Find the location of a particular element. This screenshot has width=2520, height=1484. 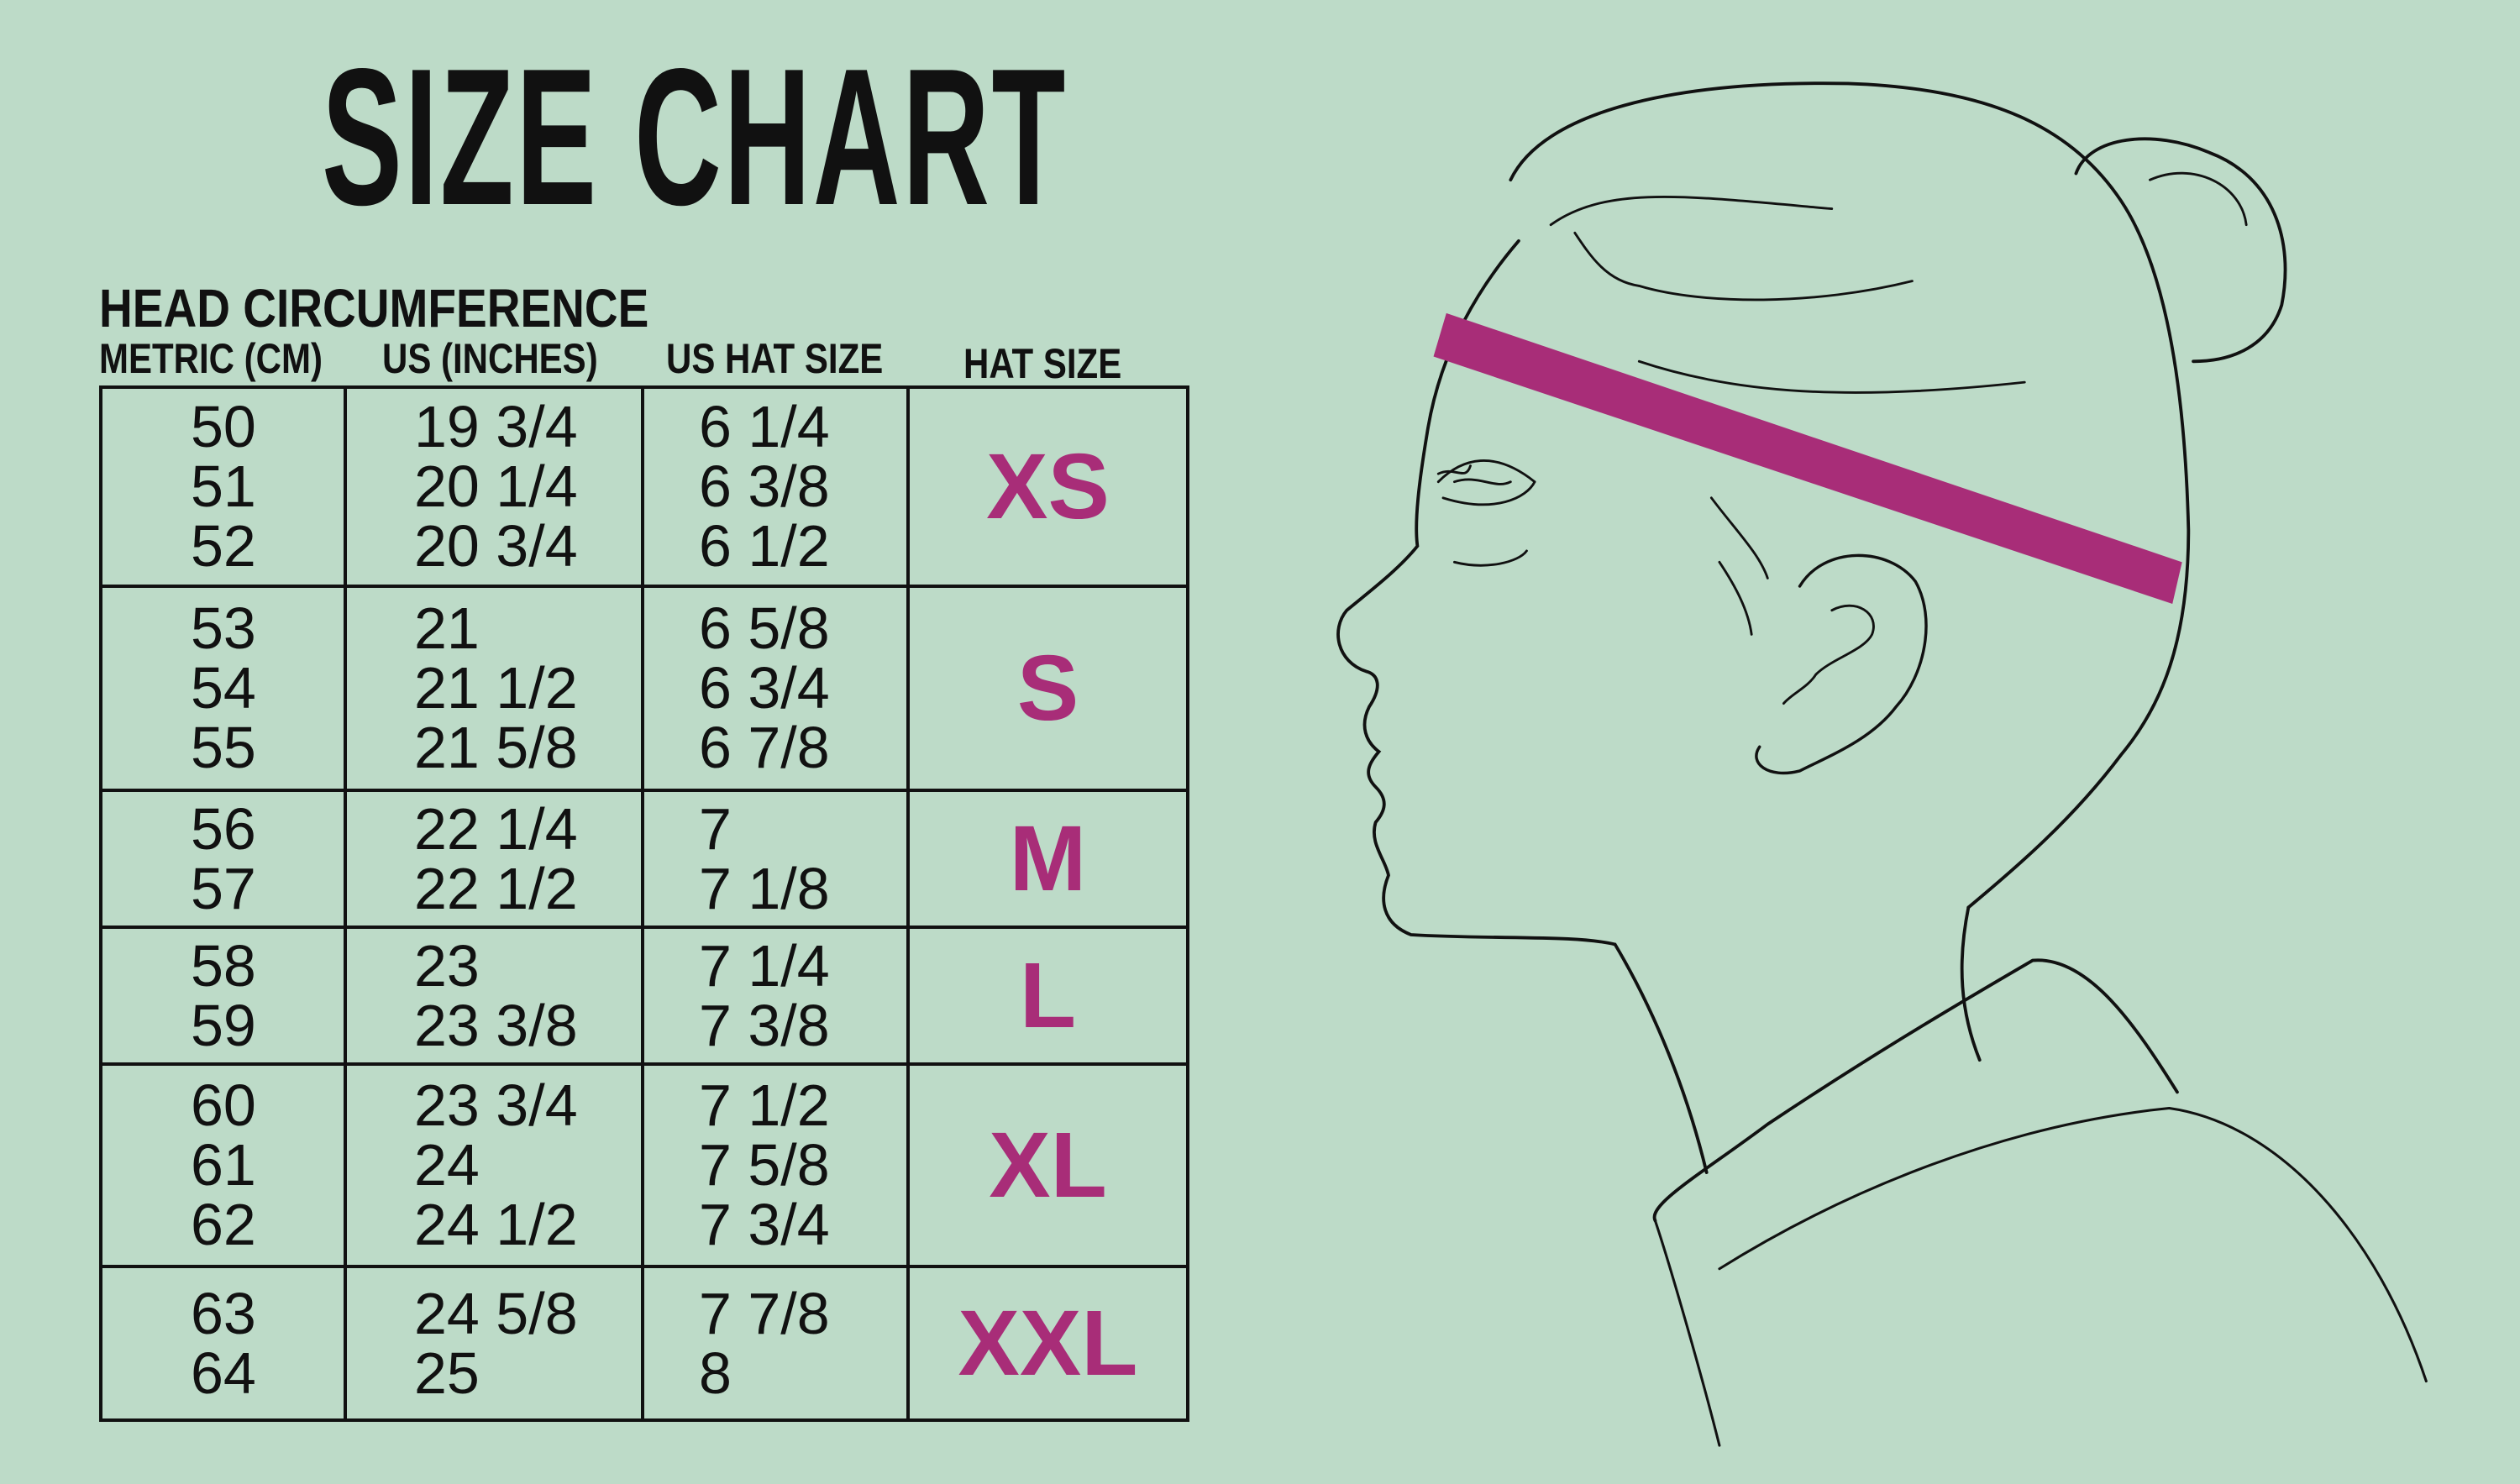

neck-back is located at coordinates (1971, 983).